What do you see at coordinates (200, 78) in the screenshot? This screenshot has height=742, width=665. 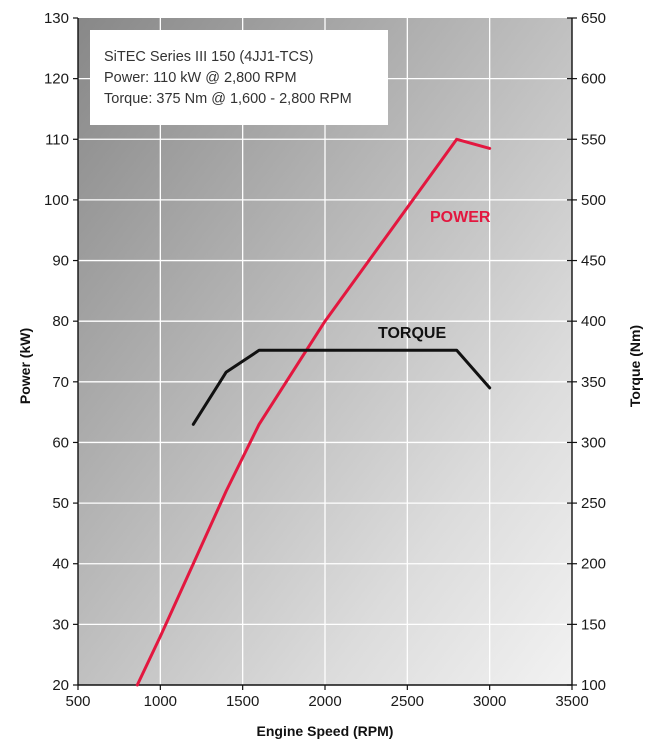 I see `info-box-line-2: Power: 110 kW @ 2,800 RPM` at bounding box center [200, 78].